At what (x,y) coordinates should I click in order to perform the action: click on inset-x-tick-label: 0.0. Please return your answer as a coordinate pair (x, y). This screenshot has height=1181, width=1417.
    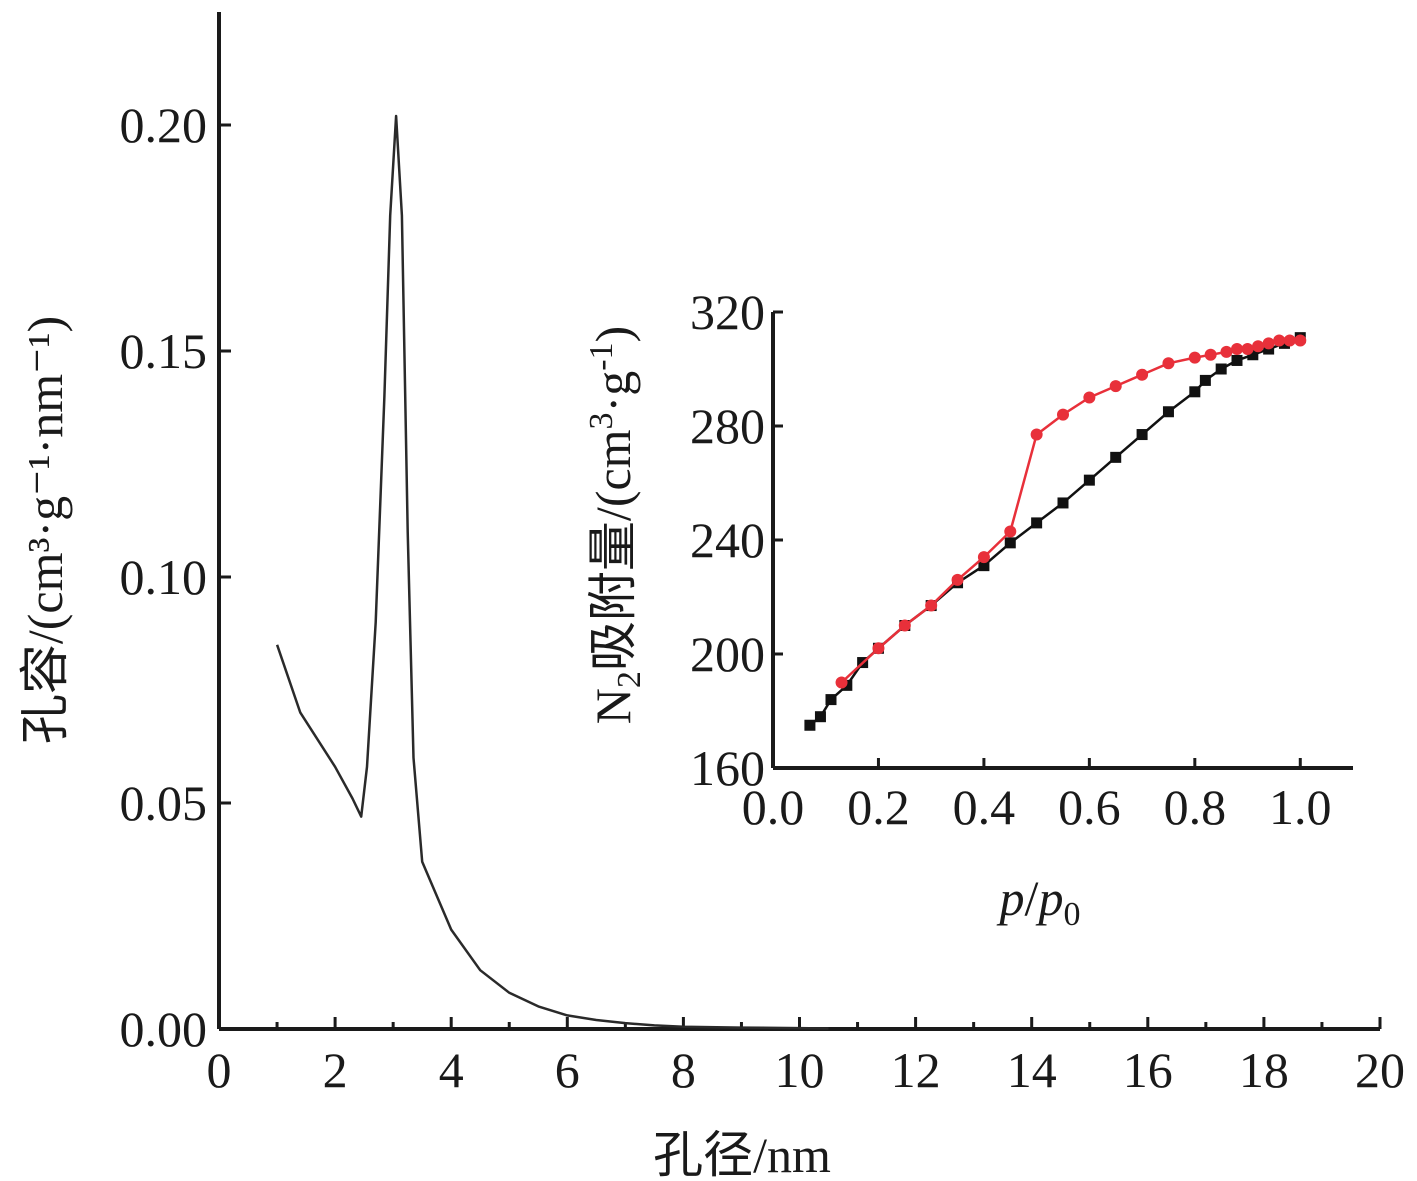
    Looking at the image, I should click on (773, 807).